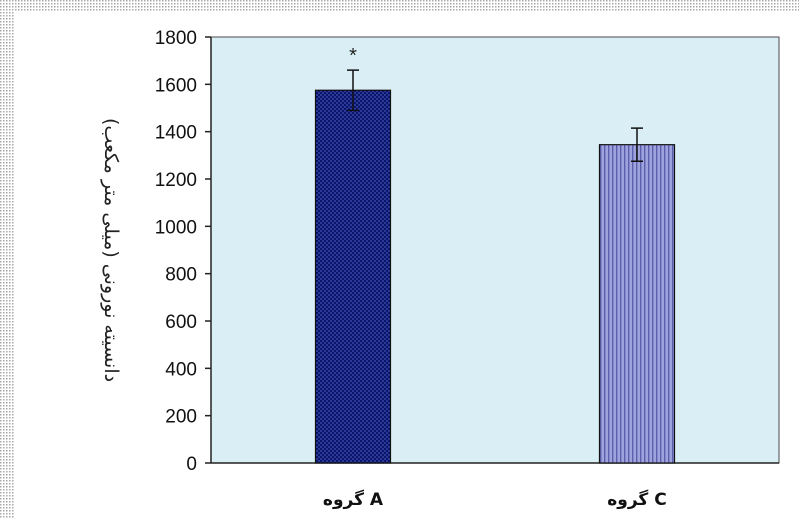 The height and width of the screenshot is (519, 799). Describe the element at coordinates (176, 85) in the screenshot. I see `y-tick-label: 1600` at that location.